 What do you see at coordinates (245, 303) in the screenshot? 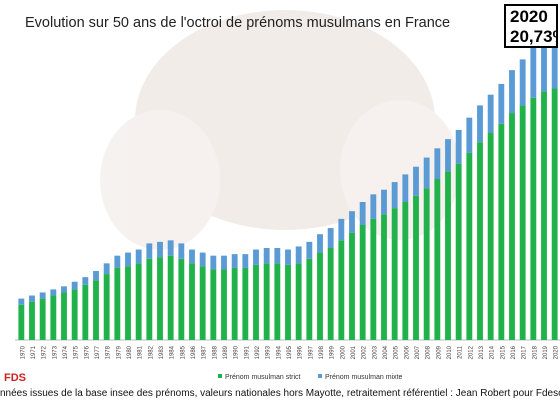
I see `bar-strict-1991` at bounding box center [245, 303].